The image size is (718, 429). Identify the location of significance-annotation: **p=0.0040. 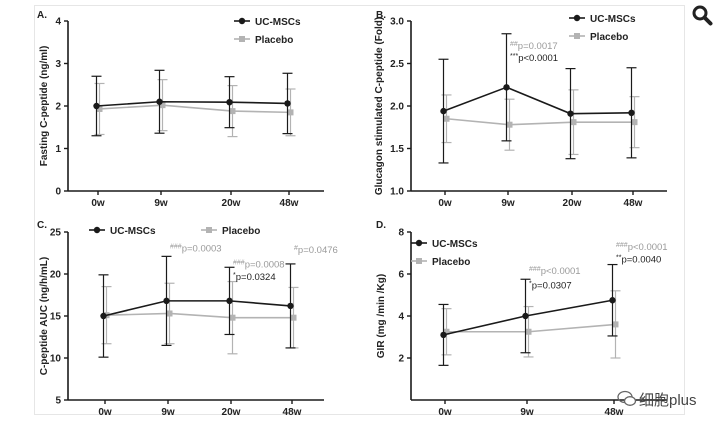
(638, 260).